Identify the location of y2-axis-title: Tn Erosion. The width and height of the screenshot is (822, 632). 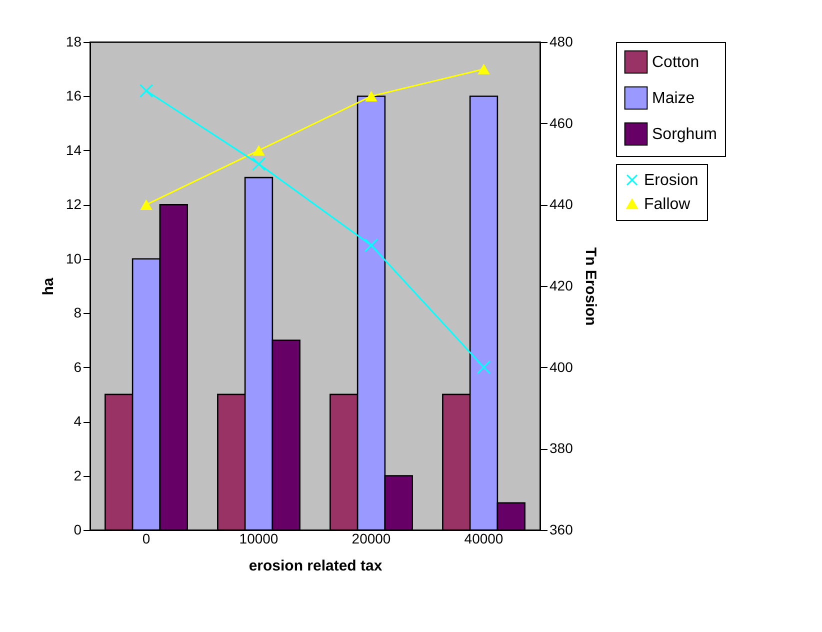
(590, 286).